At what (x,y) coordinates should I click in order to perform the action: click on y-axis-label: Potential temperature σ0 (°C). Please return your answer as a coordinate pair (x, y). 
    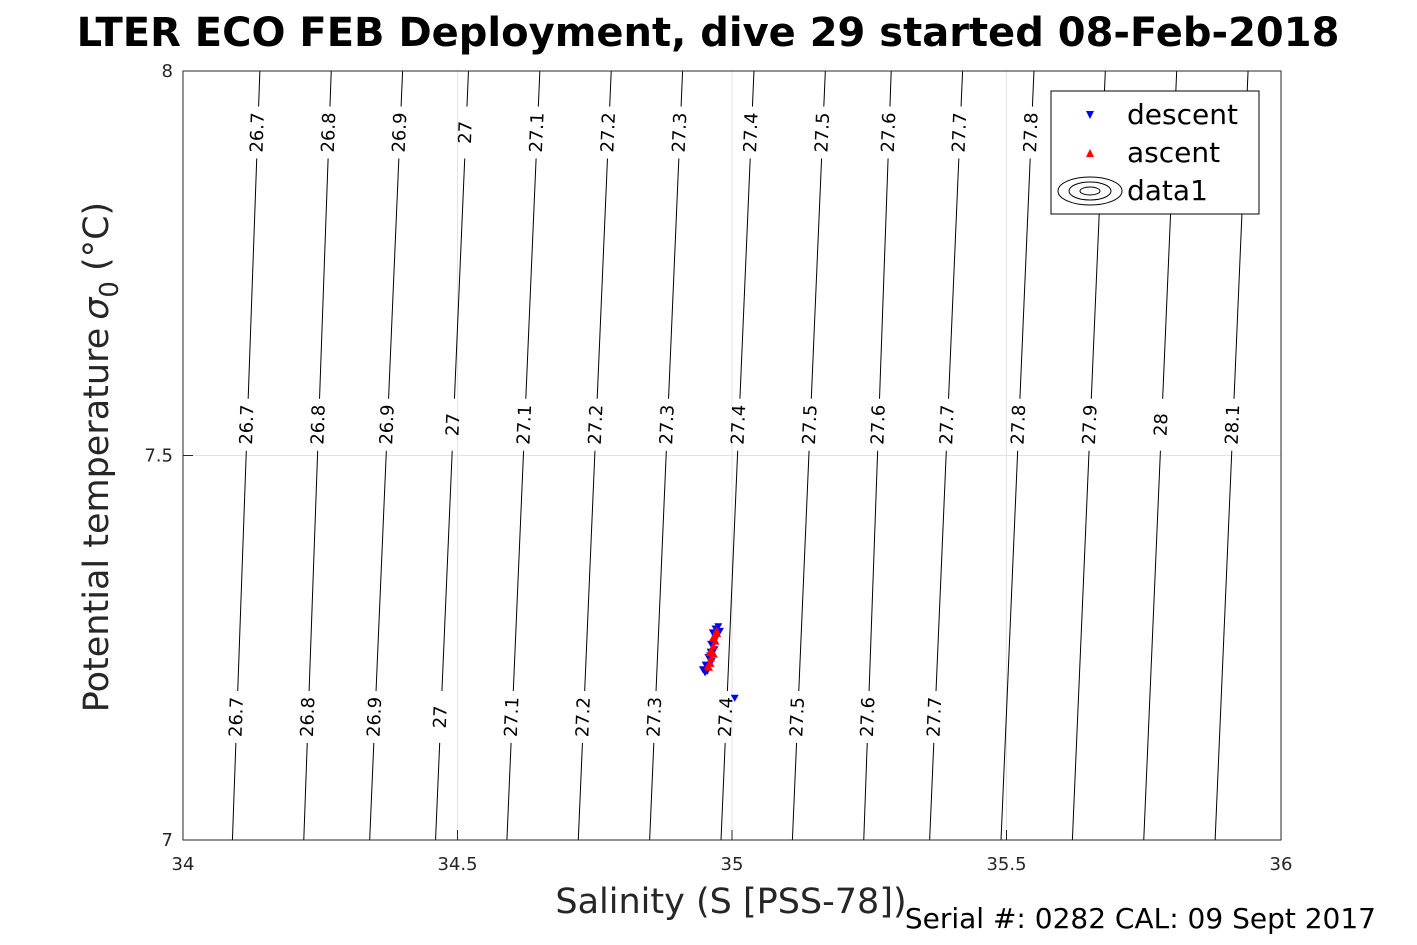
    Looking at the image, I should click on (101, 457).